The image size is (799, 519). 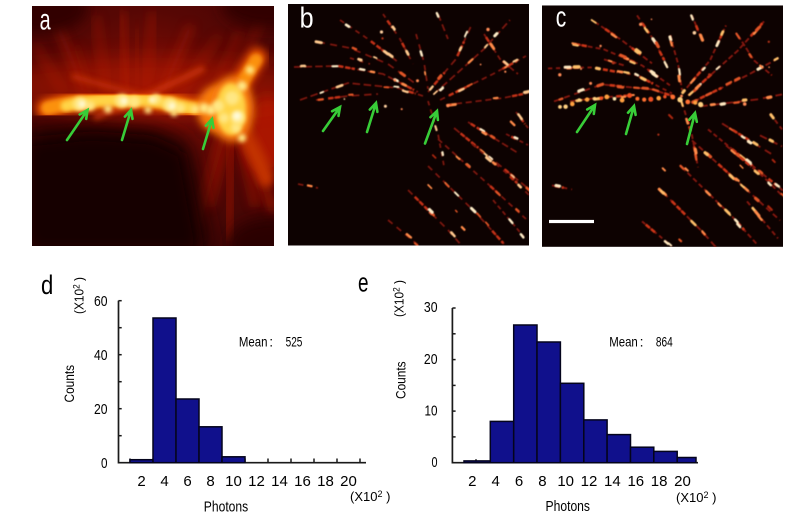 What do you see at coordinates (307, 18) in the screenshot?
I see `svg-text: b` at bounding box center [307, 18].